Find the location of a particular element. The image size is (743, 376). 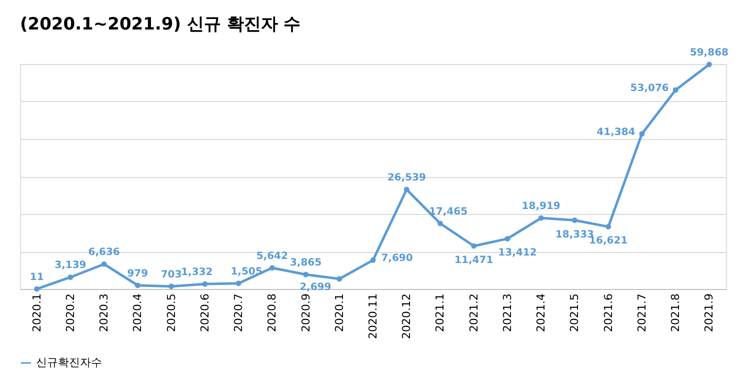

x-tick-label: 2020.3 is located at coordinates (104, 313).